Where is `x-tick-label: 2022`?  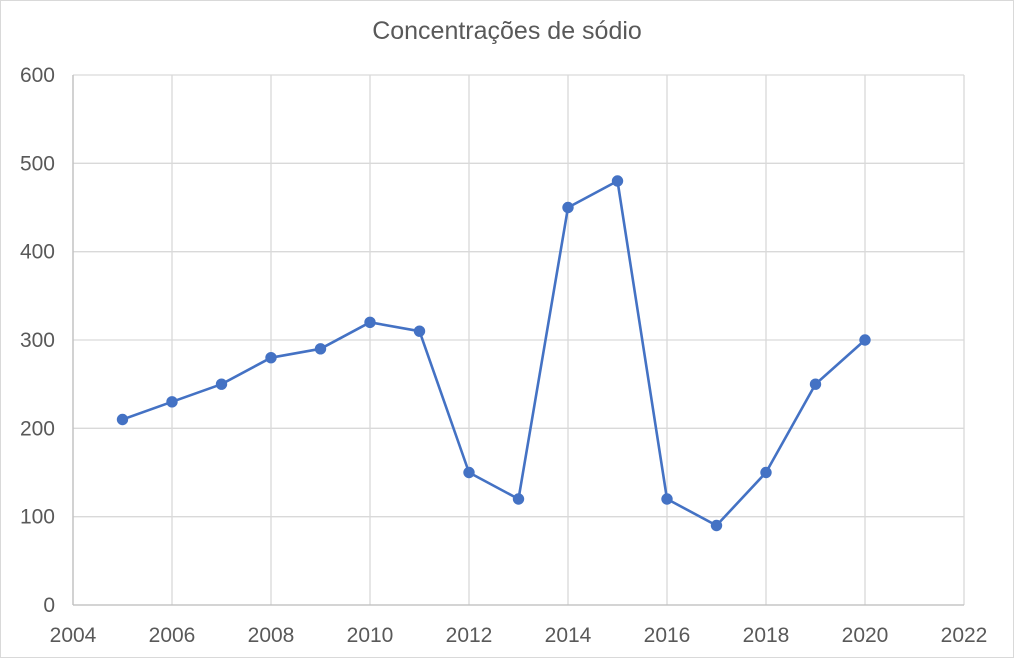
x-tick-label: 2022 is located at coordinates (964, 635).